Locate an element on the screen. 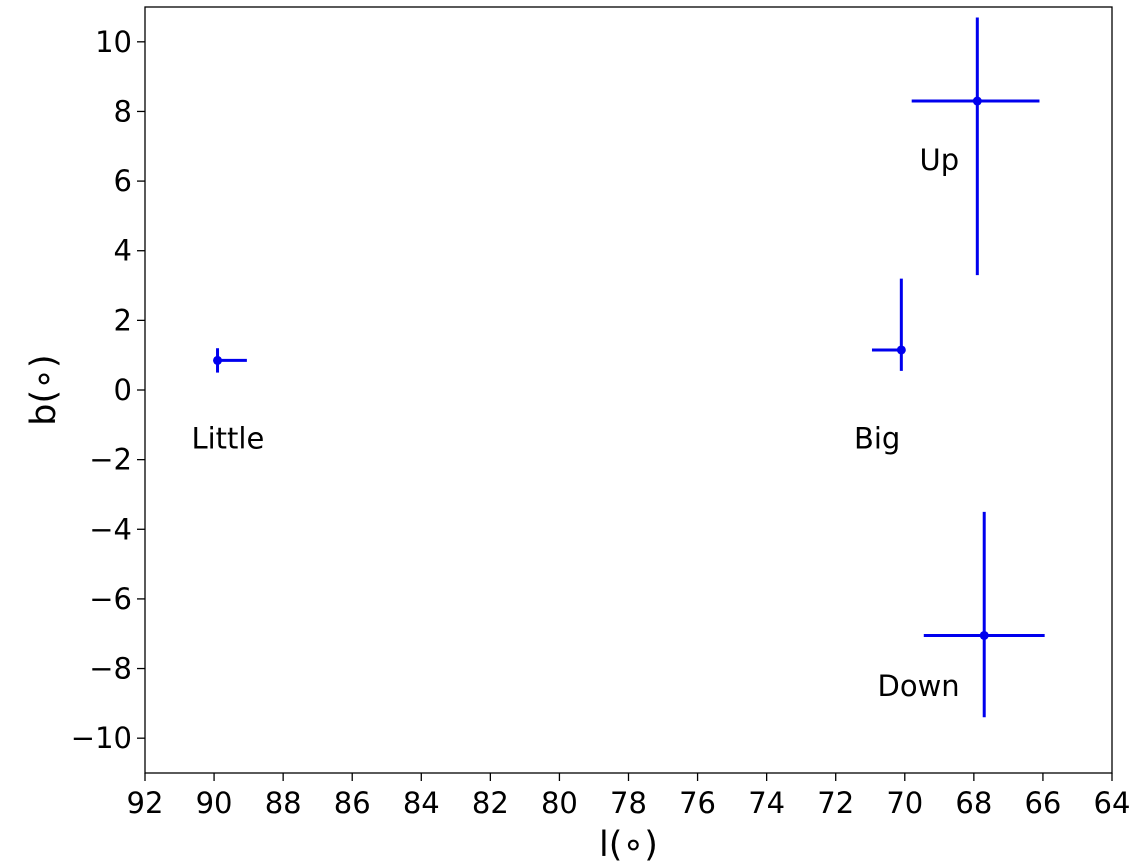 This screenshot has width=1140, height=867. data-point-big: Big is located at coordinates (880, 367).